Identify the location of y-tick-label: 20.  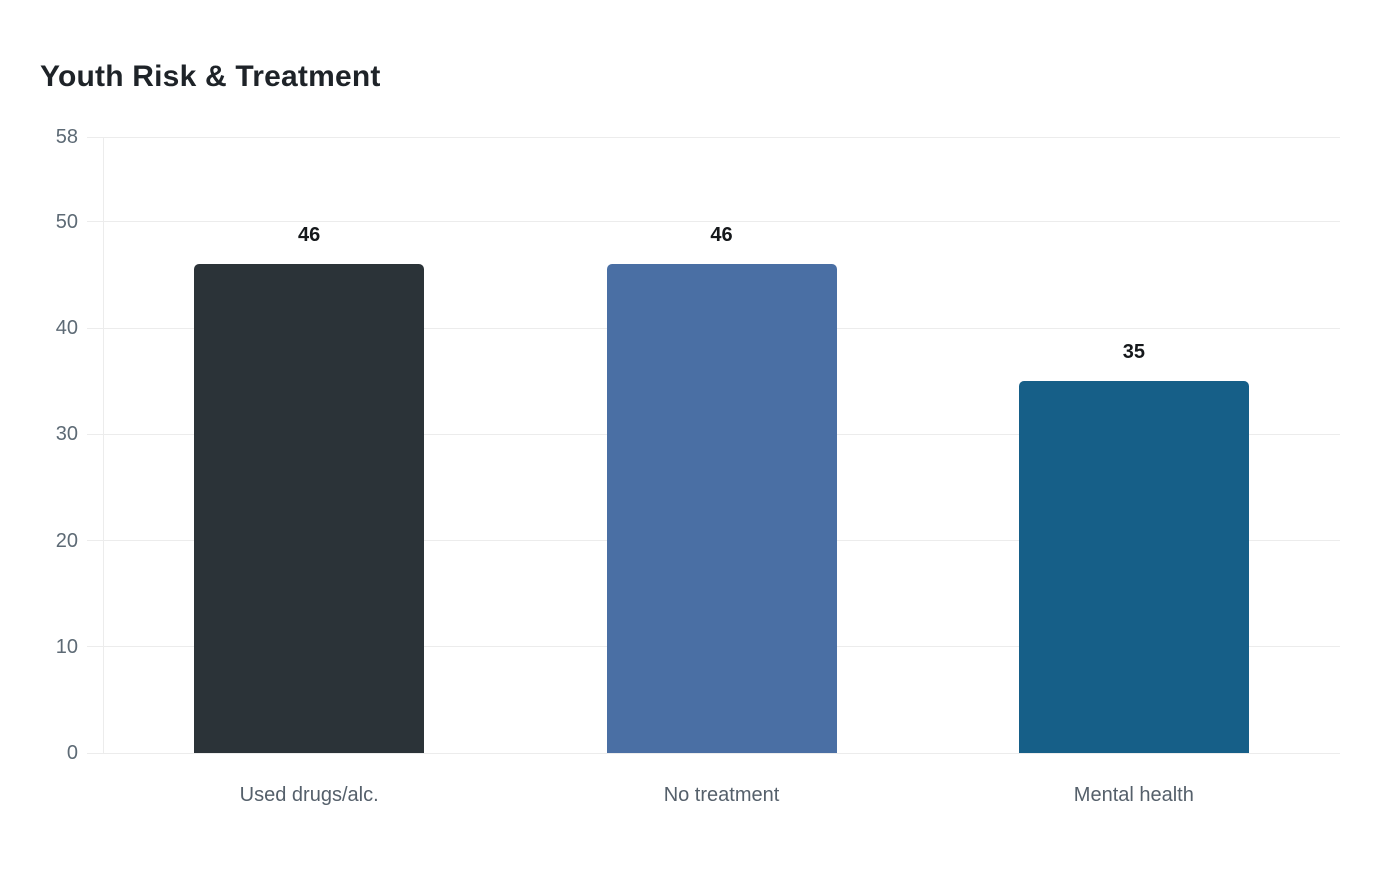
(66, 540).